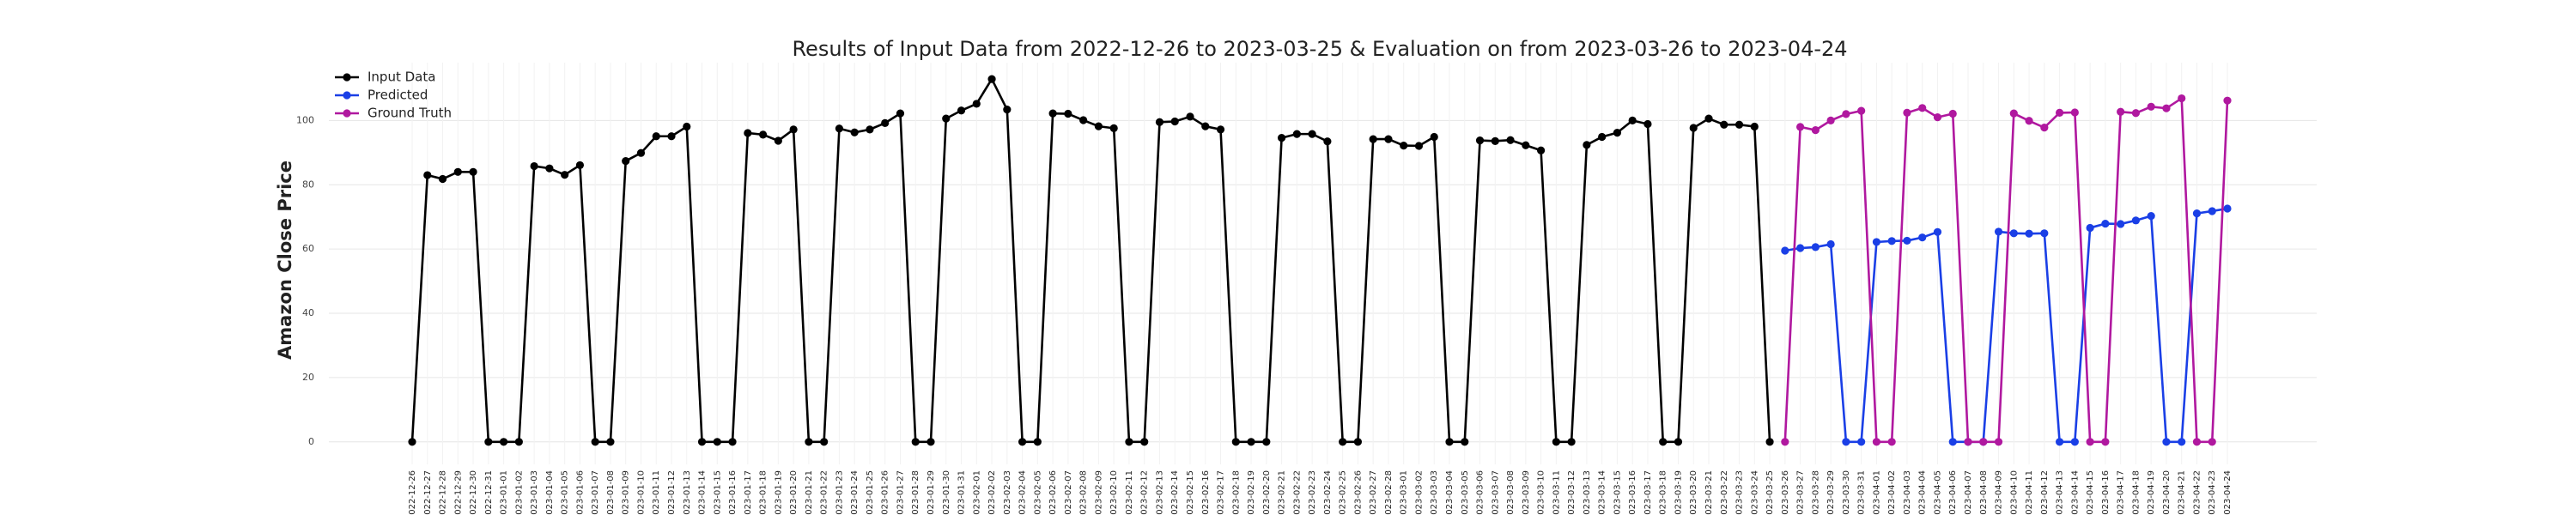 Image resolution: width=2576 pixels, height=515 pixels. Describe the element at coordinates (717, 492) in the screenshot. I see `x-tick-label: 2023-01-15` at that location.